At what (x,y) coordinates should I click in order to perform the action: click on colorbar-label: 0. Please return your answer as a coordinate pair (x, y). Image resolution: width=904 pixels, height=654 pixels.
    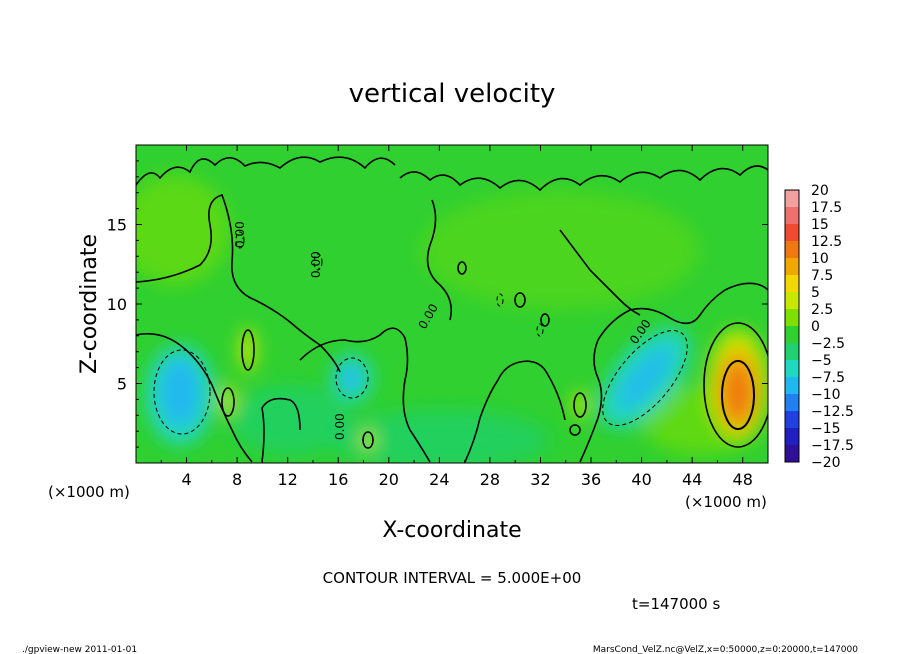
    Looking at the image, I should click on (815, 327).